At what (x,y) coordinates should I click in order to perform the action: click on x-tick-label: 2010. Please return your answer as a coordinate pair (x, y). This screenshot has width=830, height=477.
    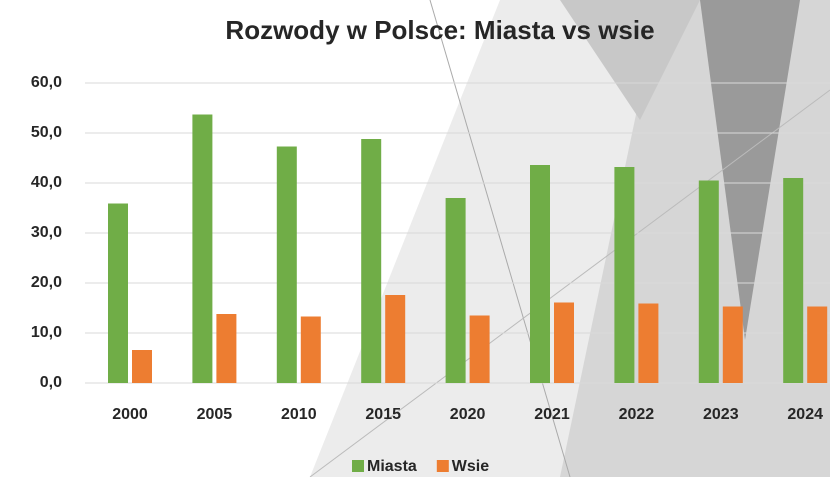
    Looking at the image, I should click on (299, 414).